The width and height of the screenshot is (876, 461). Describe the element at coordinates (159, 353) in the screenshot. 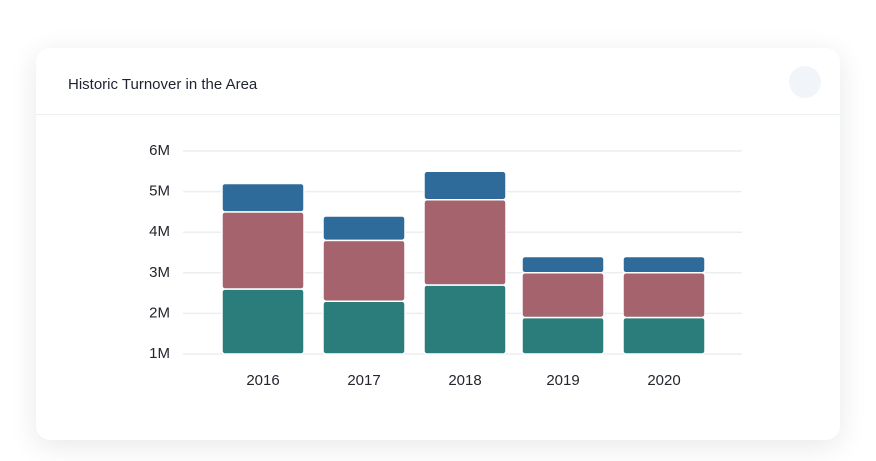

I see `y-tick-label: 1M` at that location.